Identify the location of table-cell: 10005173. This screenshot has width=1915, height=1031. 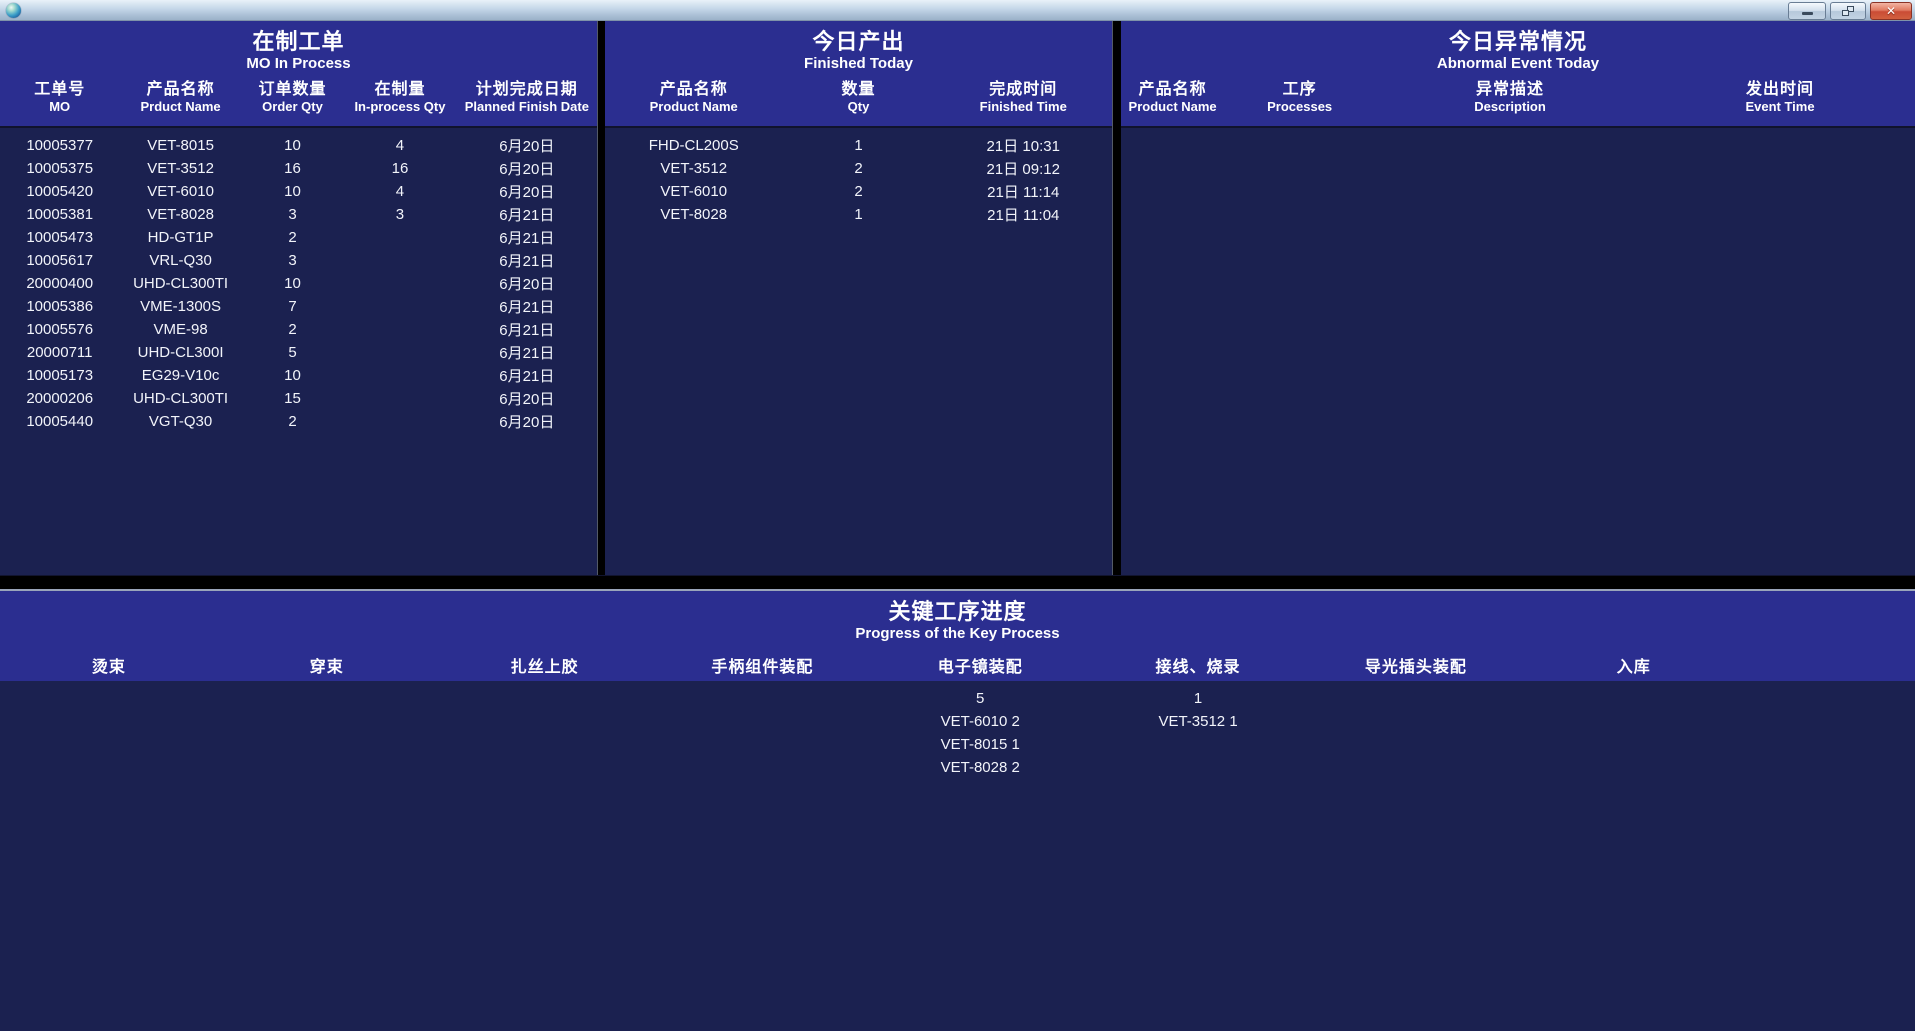
(60, 375).